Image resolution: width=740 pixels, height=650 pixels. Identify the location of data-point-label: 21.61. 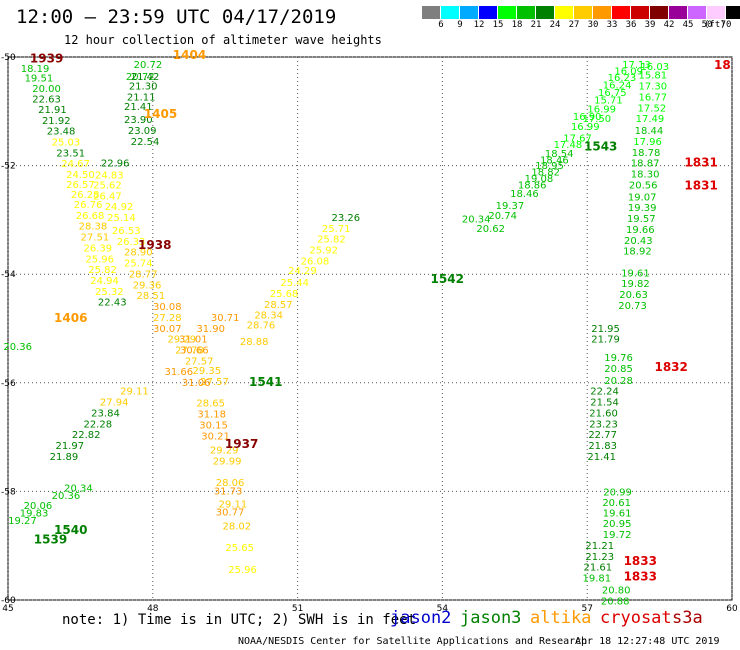
(597, 568).